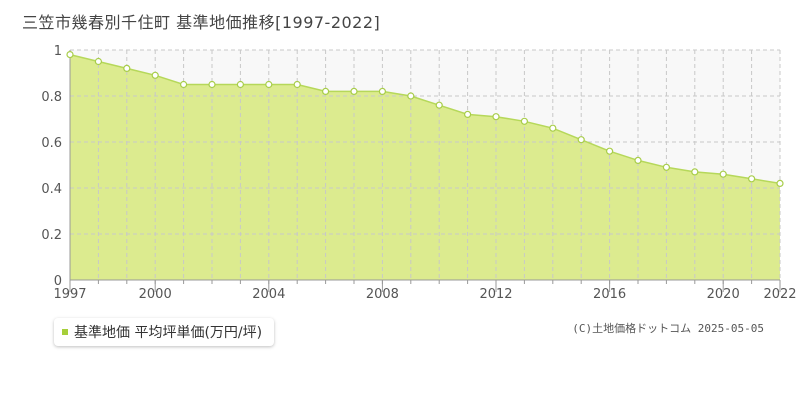  What do you see at coordinates (201, 22) in the screenshot?
I see `chart-title: 三笠市幾春別千住町 基準地価推移[1997-2022]` at bounding box center [201, 22].